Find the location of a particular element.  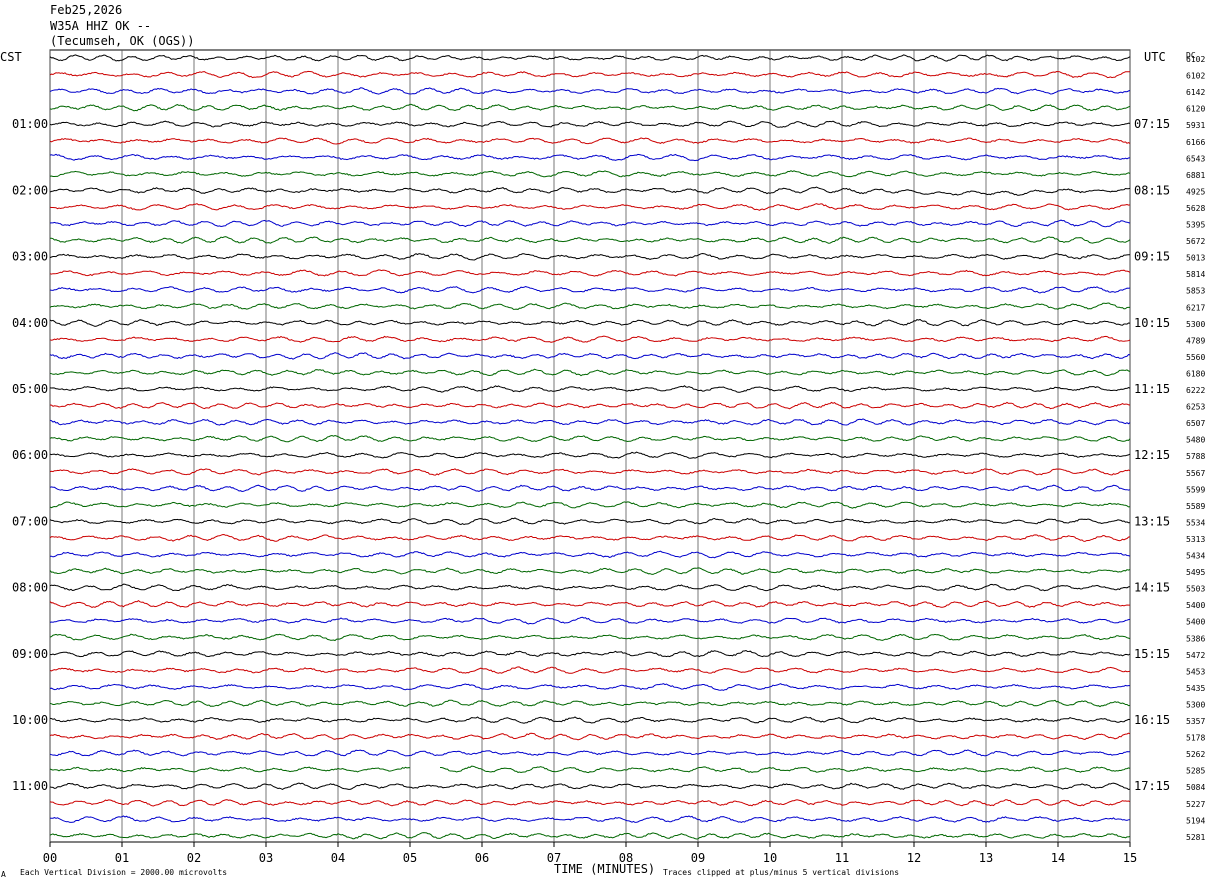

dc-offset-label: 4789 is located at coordinates (1195, 340).